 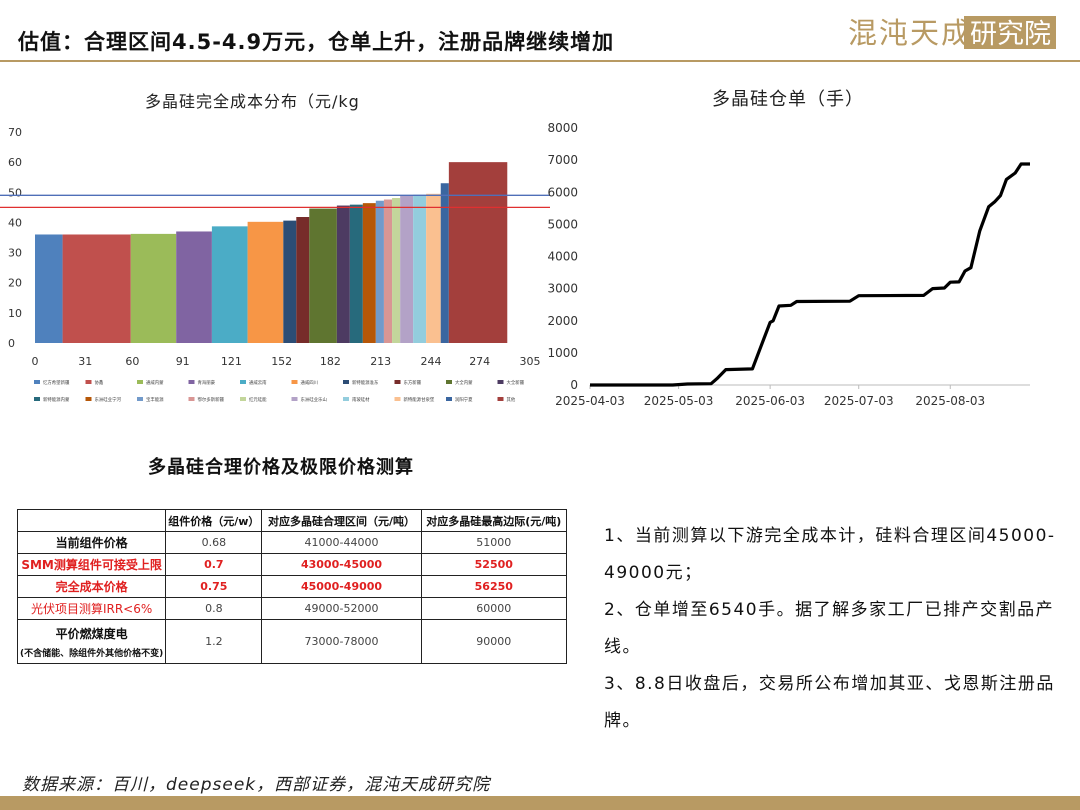 I want to click on row-range: 49000-52000, so click(x=341, y=608).